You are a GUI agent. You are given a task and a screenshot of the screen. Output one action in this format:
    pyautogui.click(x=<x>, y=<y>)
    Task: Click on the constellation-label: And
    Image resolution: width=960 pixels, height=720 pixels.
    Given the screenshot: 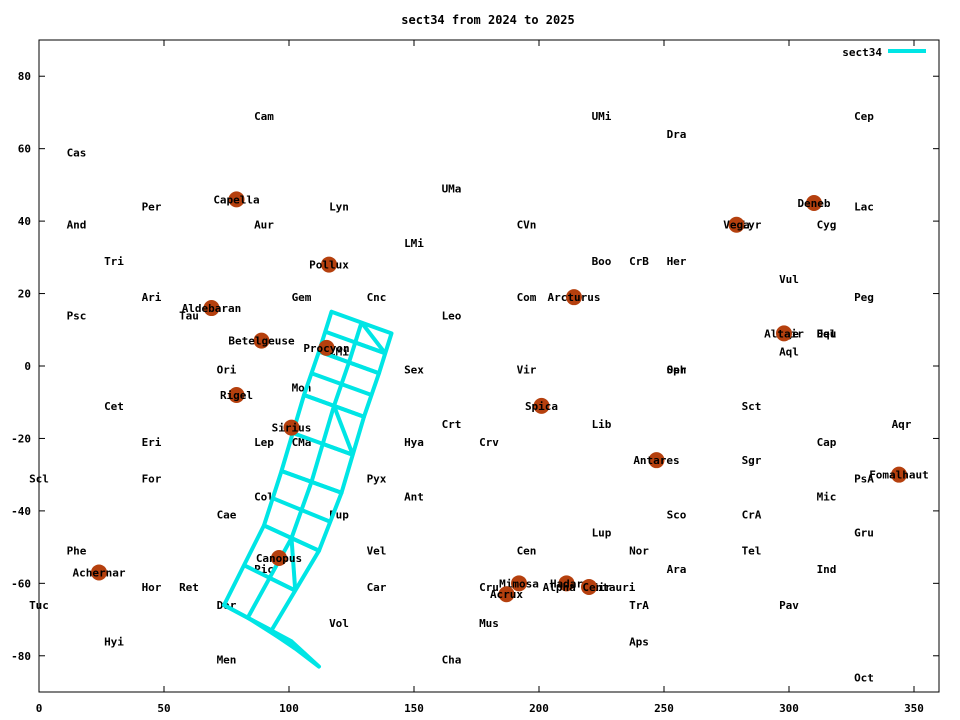 What is the action you would take?
    pyautogui.click(x=77, y=225)
    